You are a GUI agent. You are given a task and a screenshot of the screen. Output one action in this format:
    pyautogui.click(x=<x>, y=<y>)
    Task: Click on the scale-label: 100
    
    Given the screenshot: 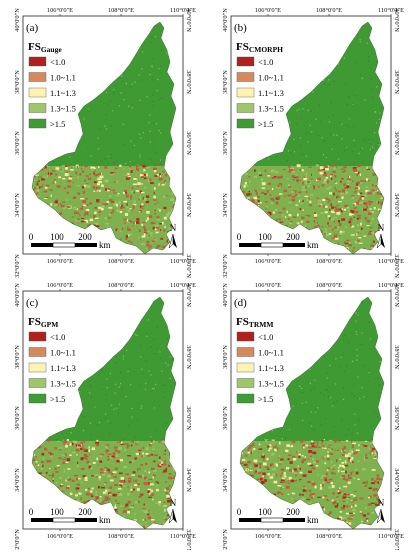 What is the action you would take?
    pyautogui.click(x=265, y=512)
    